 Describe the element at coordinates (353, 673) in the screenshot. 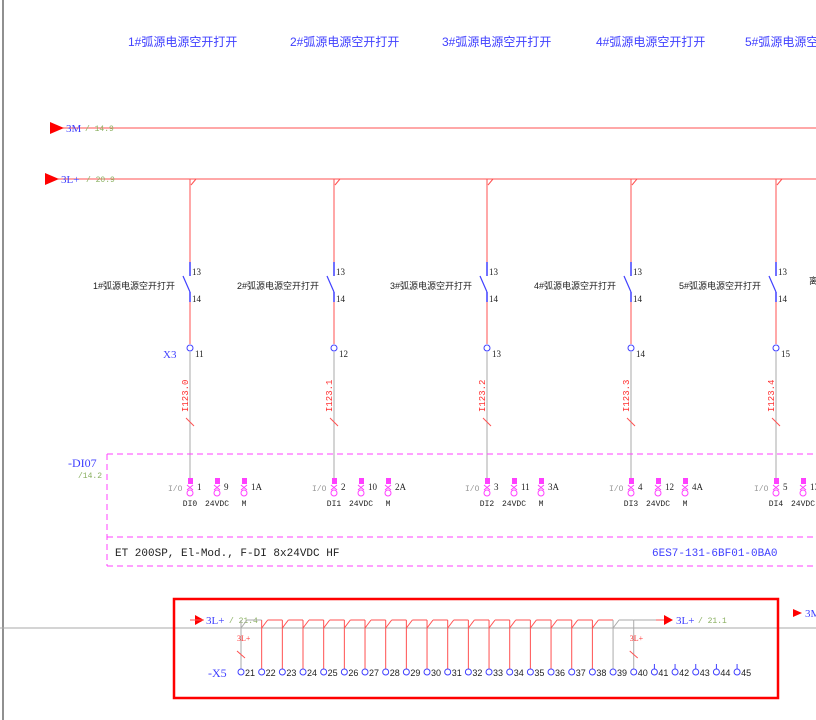

I see `terminal-number: 26` at that location.